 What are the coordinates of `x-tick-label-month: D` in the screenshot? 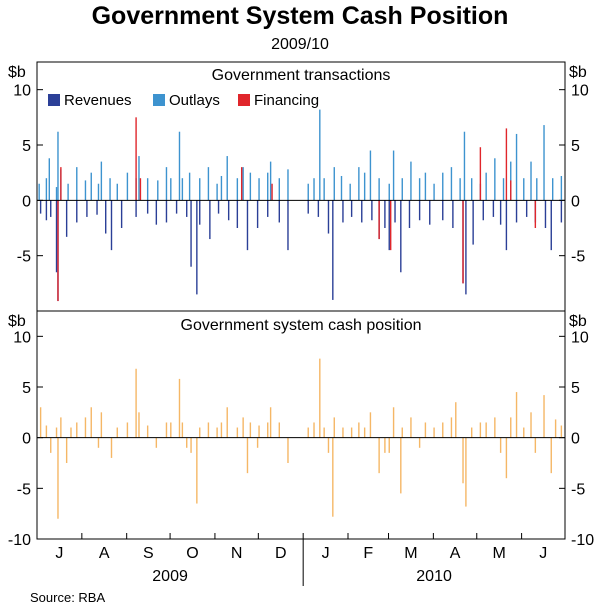 It's located at (281, 553).